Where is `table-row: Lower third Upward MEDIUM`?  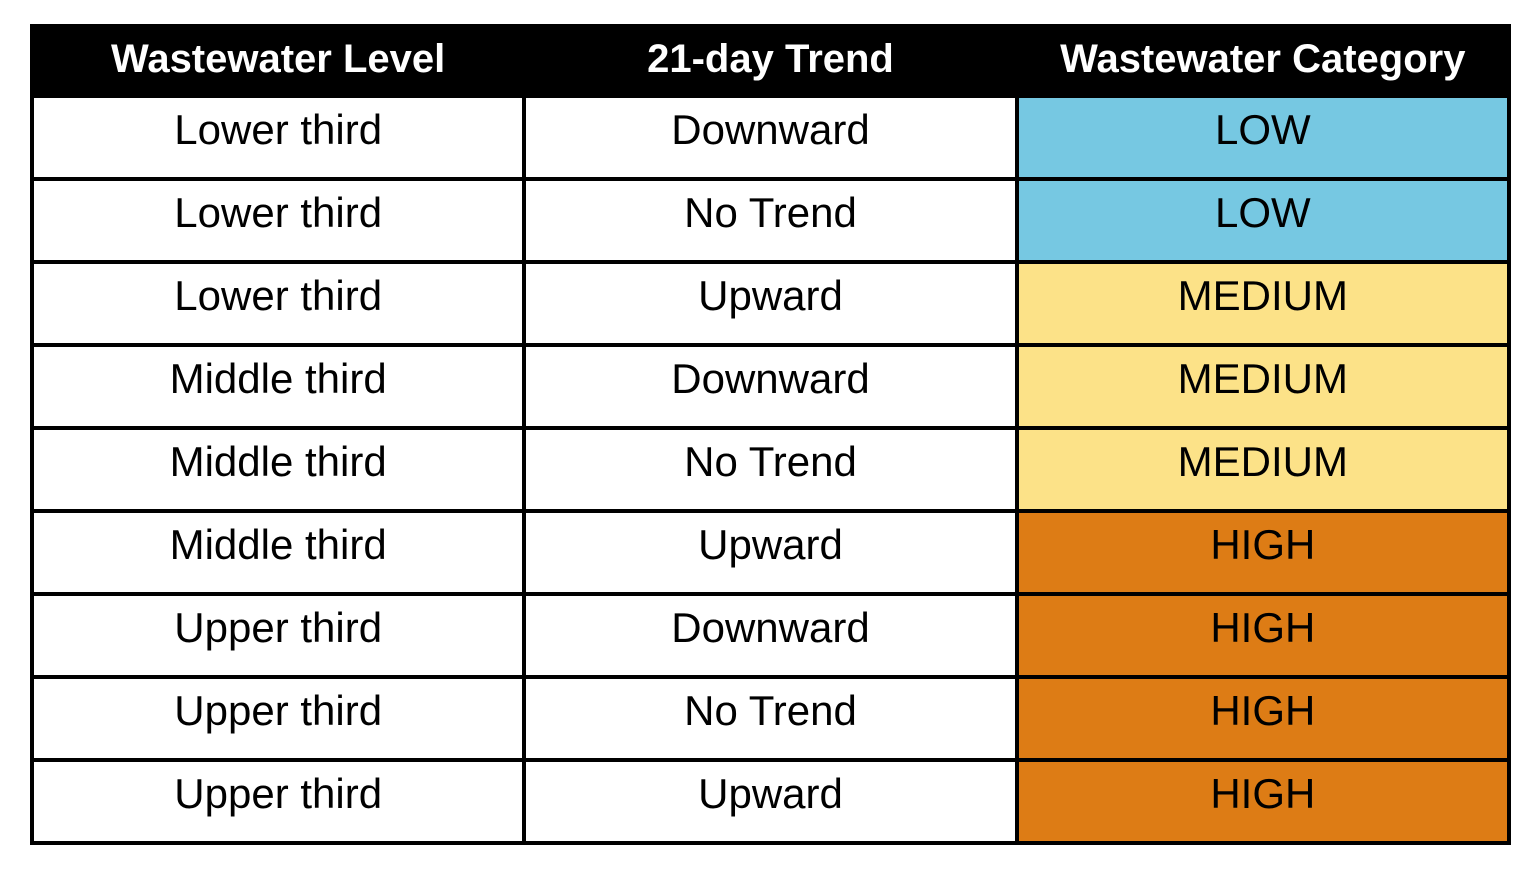 table-row: Lower third Upward MEDIUM is located at coordinates (770, 303).